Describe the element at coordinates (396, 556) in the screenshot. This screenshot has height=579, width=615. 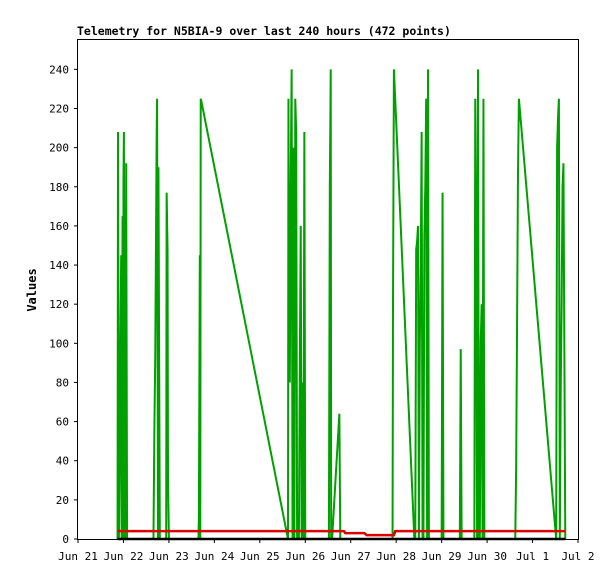
I see `x-tick-label: Jun 28` at that location.